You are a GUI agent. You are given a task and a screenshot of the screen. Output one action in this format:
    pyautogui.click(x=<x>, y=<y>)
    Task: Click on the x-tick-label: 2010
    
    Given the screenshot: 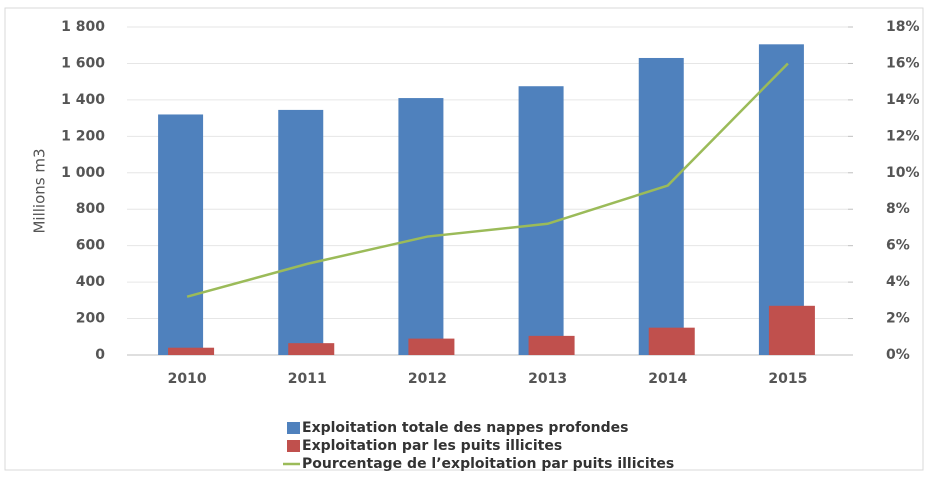 What is the action you would take?
    pyautogui.click(x=187, y=379)
    